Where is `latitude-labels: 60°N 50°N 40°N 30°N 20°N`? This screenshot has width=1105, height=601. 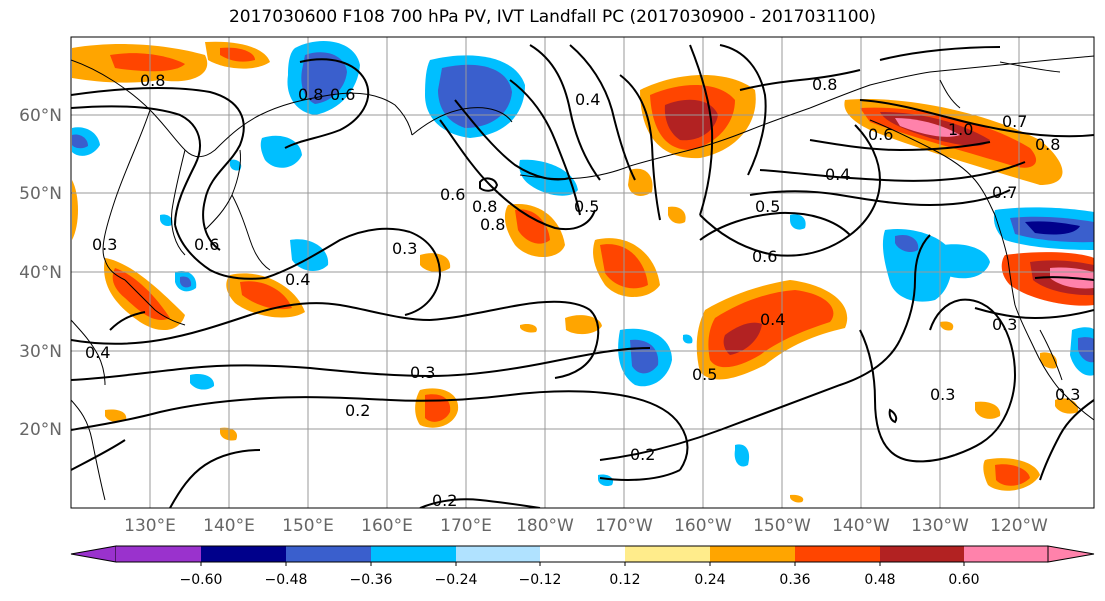
latitude-labels: 60°N 50°N 40°N 30°N 20°N is located at coordinates (40, 273).